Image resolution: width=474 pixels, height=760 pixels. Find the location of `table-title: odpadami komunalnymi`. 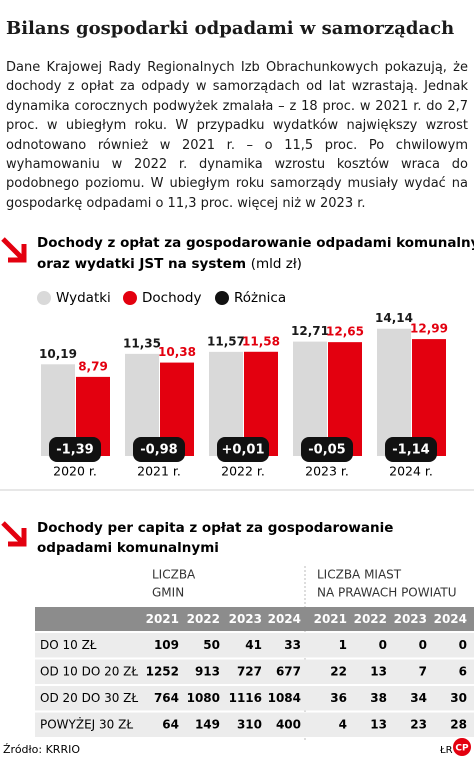

table-title: odpadami komunalnymi is located at coordinates (128, 548).